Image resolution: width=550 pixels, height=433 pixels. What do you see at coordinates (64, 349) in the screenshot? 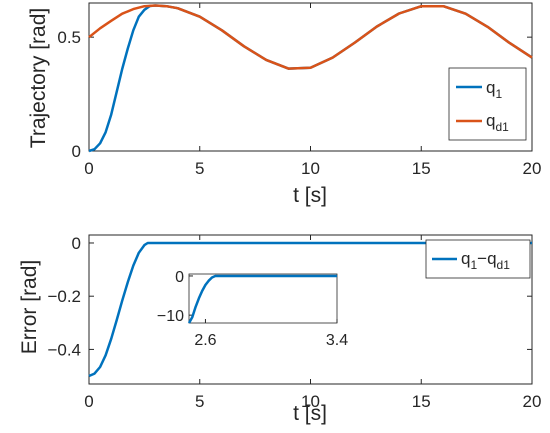
I see `bottom-y-tick-label: −0.4` at bounding box center [64, 349].